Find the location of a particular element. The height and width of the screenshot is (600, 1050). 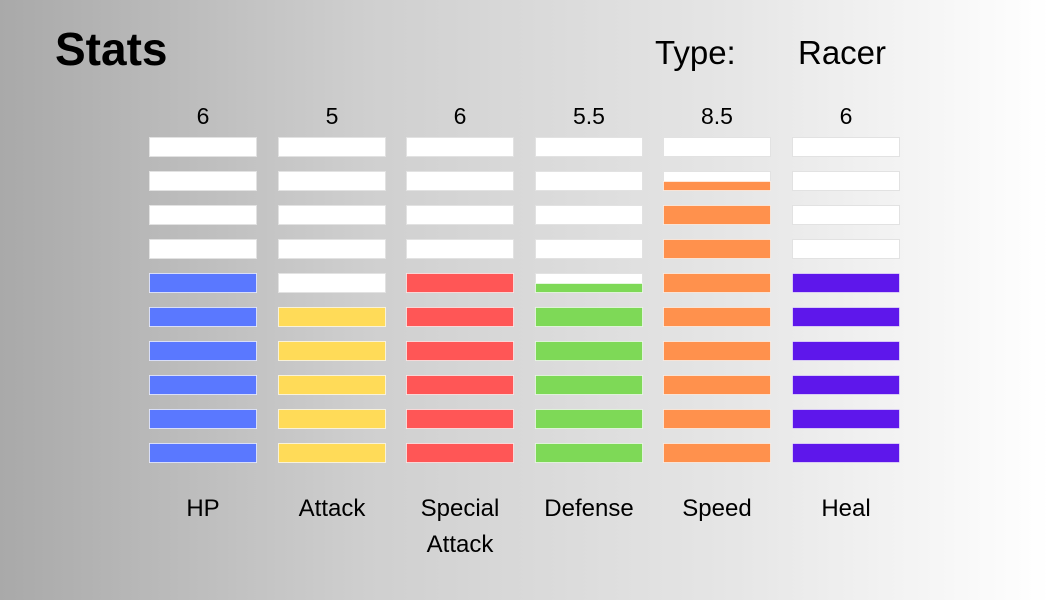

category-label-defense: Defense is located at coordinates (588, 508).